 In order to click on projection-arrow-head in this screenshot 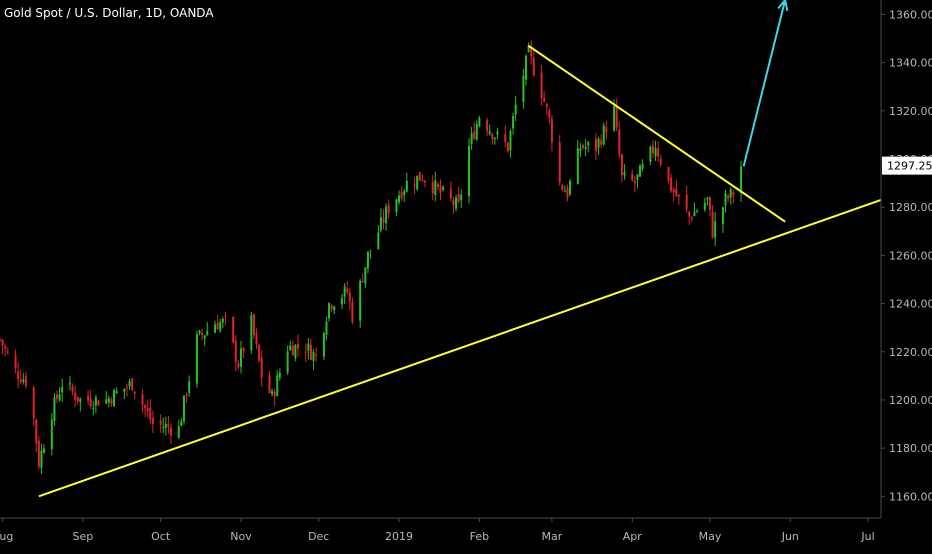, I will do `click(783, 5)`.